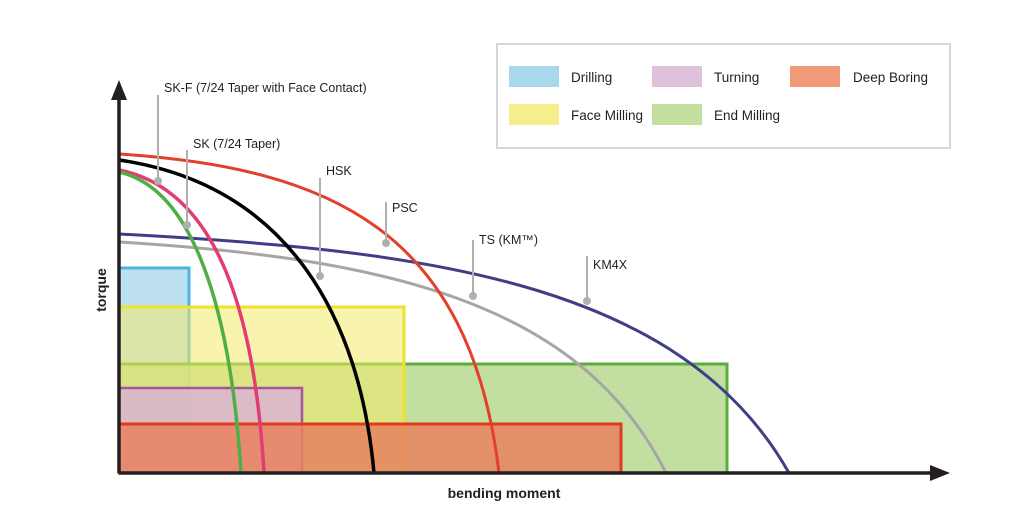 The height and width of the screenshot is (526, 1024). Describe the element at coordinates (607, 115) in the screenshot. I see `legend-label-face-milling: Face Milling` at that location.